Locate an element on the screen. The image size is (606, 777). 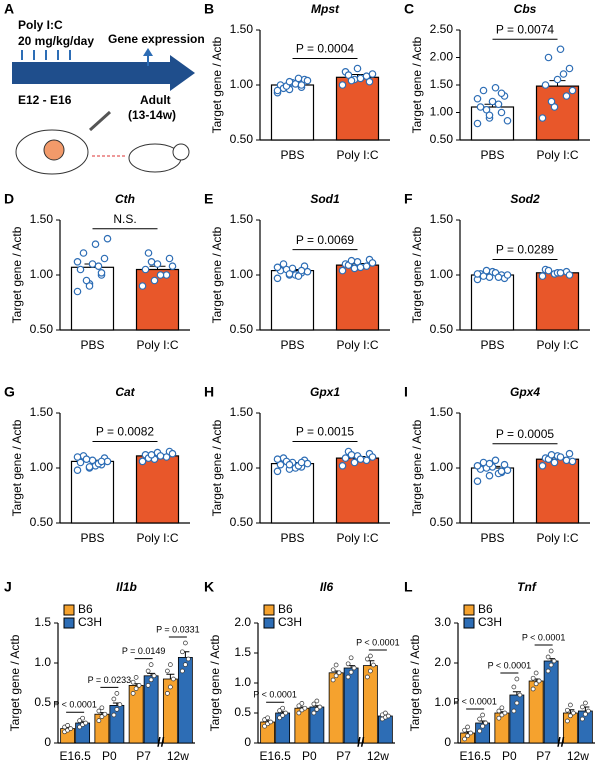
chart-title: Gpx1 is located at coordinates (325, 392).